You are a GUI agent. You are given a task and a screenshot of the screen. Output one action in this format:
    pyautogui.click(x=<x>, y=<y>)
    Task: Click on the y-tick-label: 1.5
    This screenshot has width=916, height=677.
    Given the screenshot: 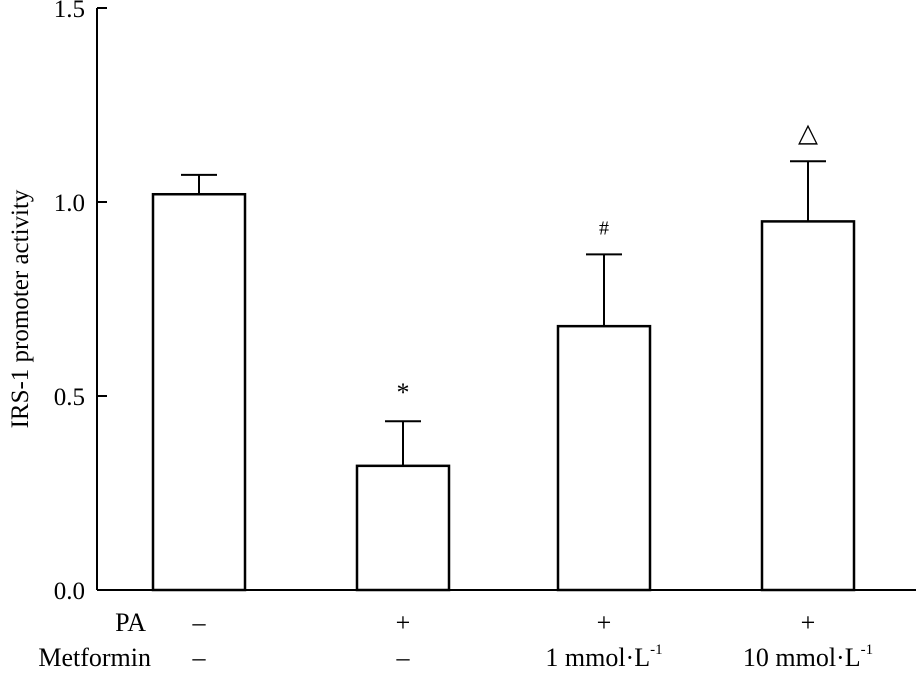 What is the action you would take?
    pyautogui.click(x=69, y=11)
    